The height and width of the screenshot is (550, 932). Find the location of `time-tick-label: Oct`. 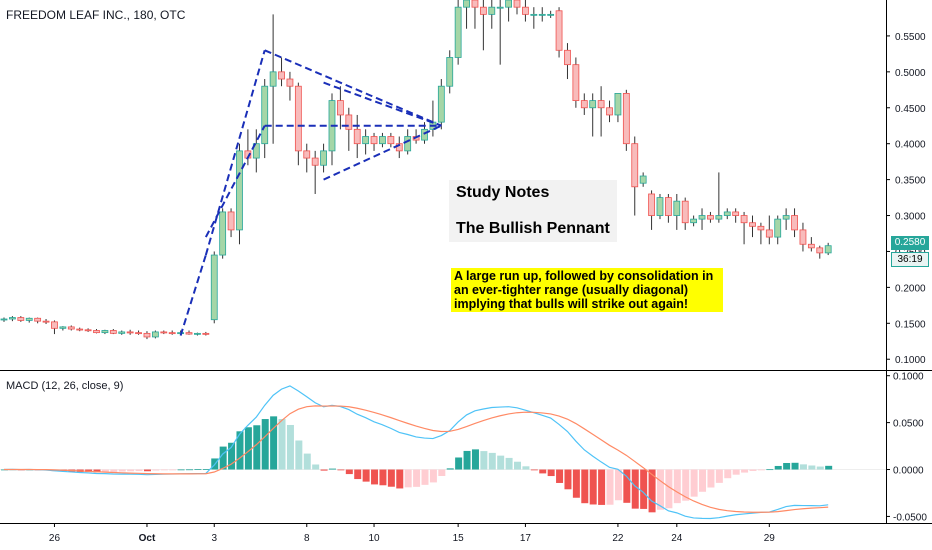

time-tick-label: Oct is located at coordinates (147, 538).